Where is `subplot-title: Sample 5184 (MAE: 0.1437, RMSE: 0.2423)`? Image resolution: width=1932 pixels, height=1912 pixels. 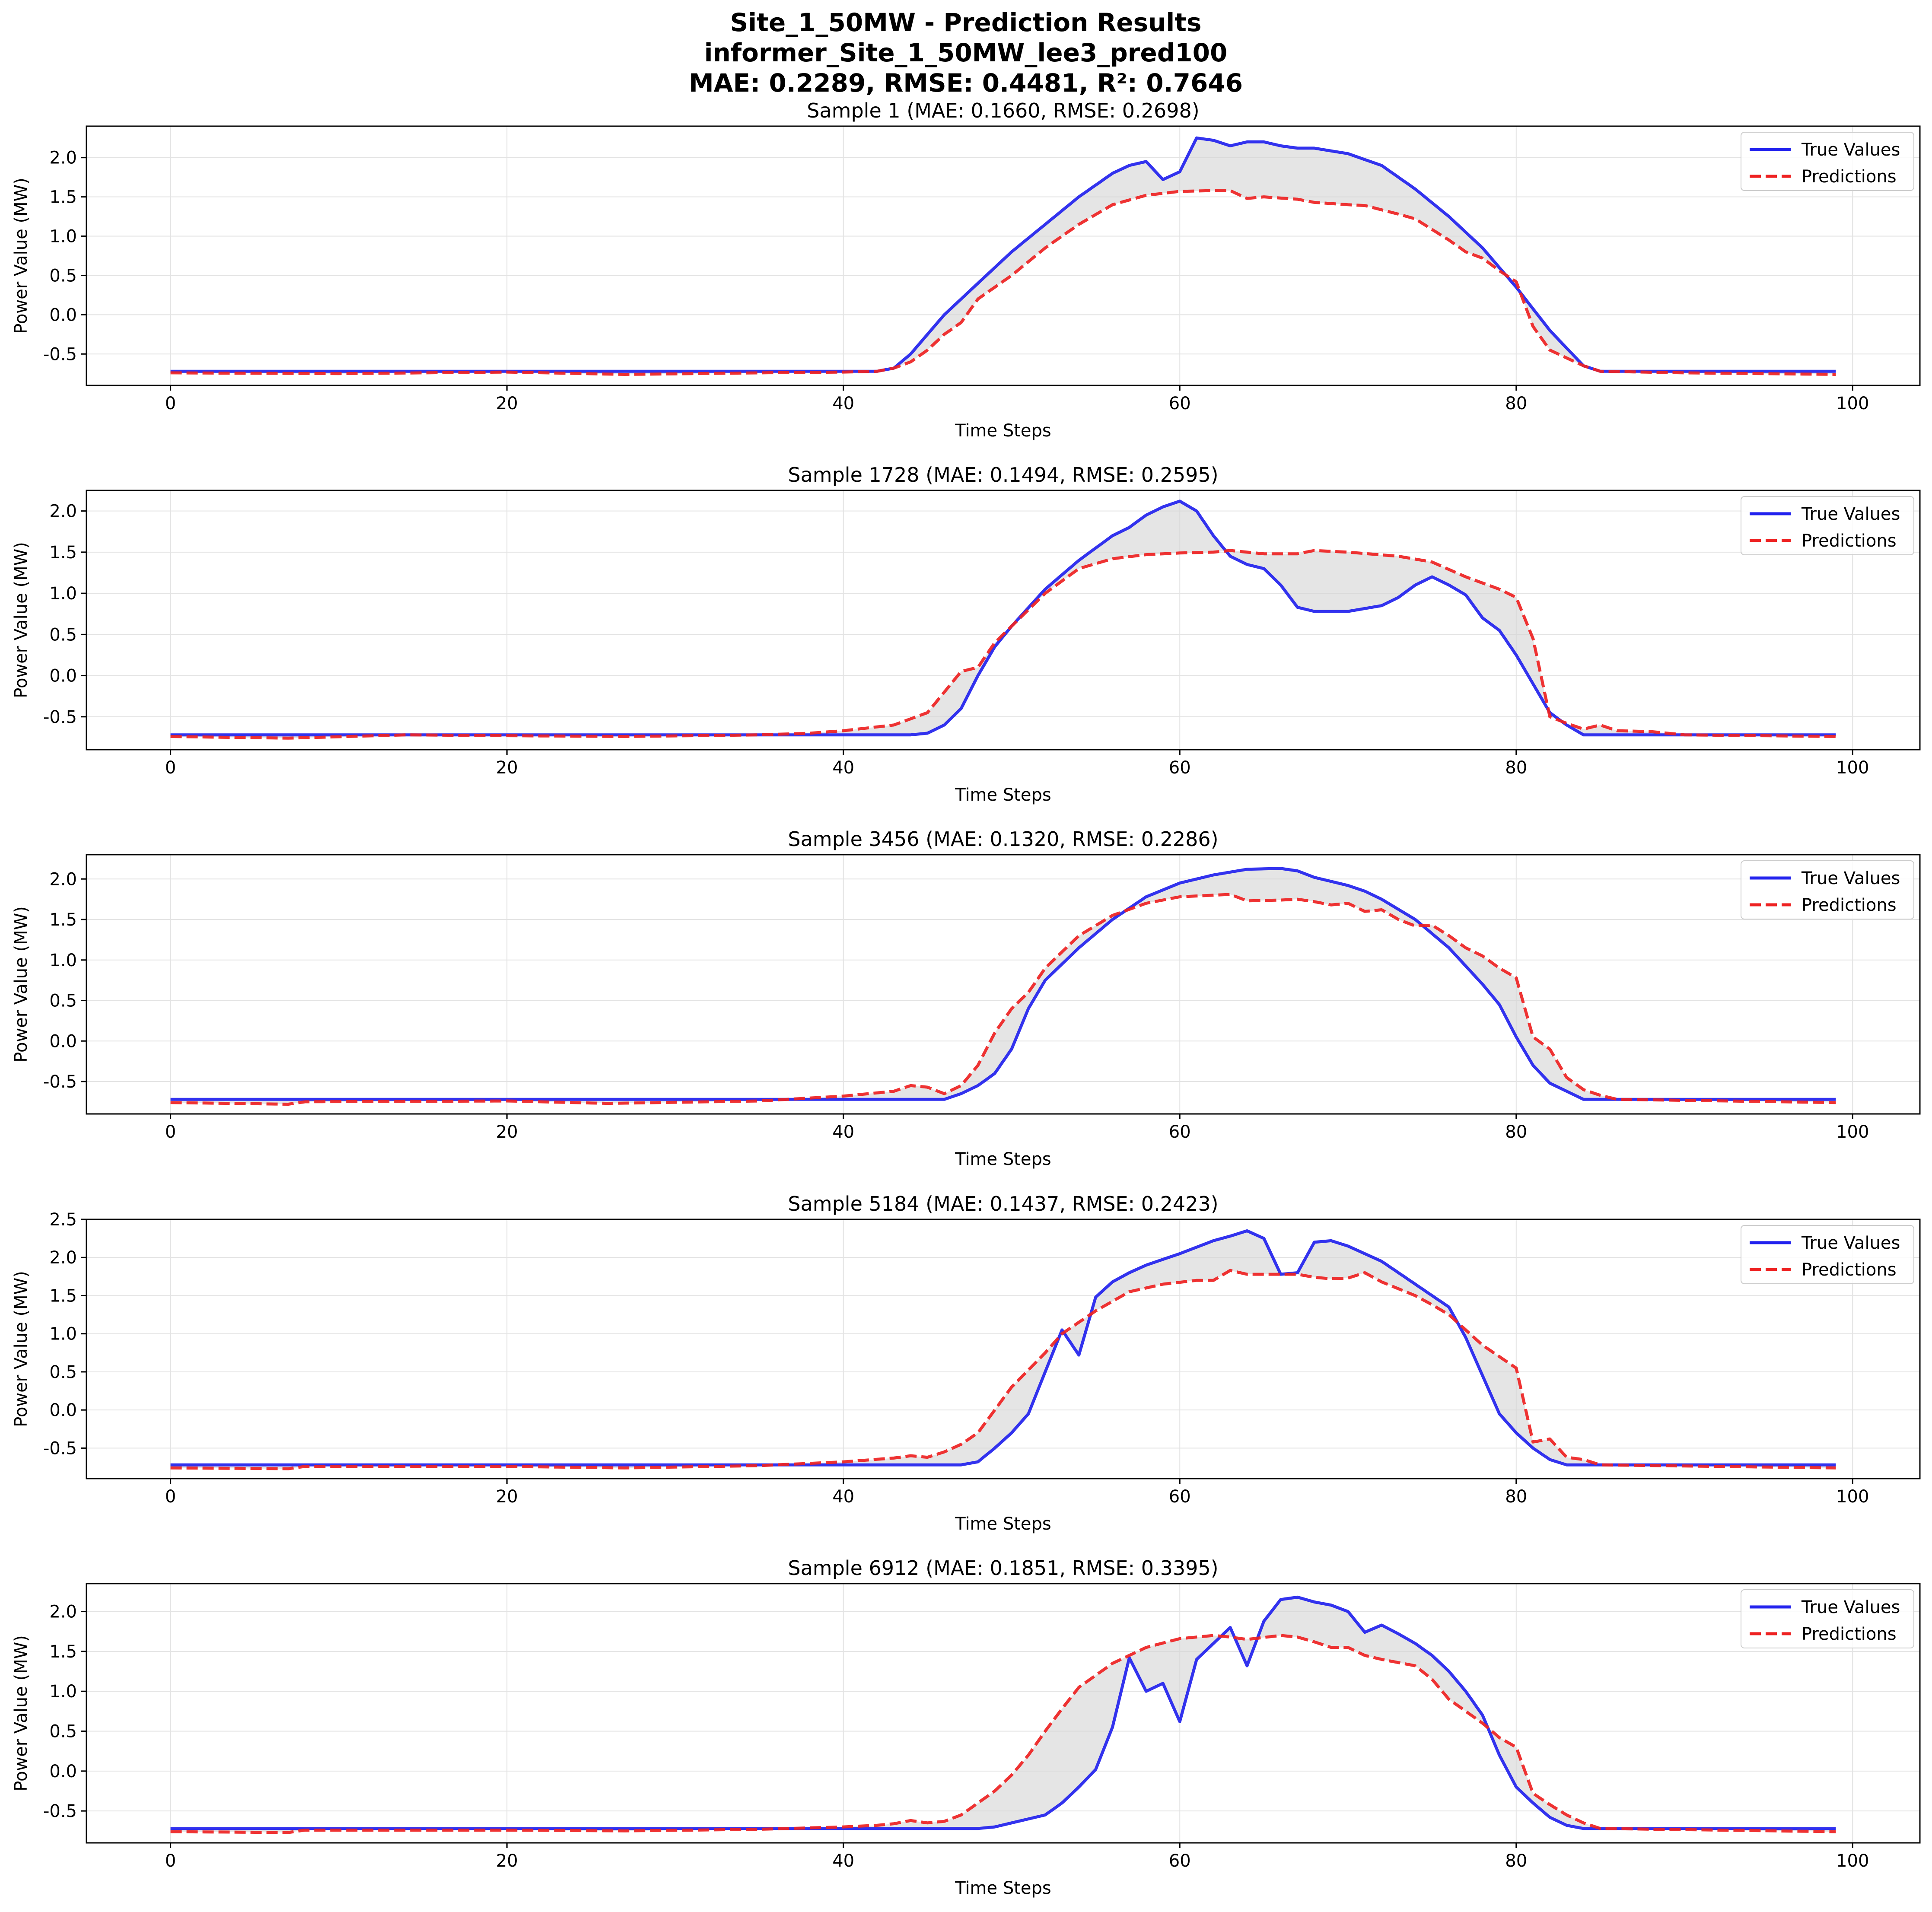
subplot-title: Sample 5184 (MAE: 0.1437, RMSE: 0.2423) is located at coordinates (1003, 1204).